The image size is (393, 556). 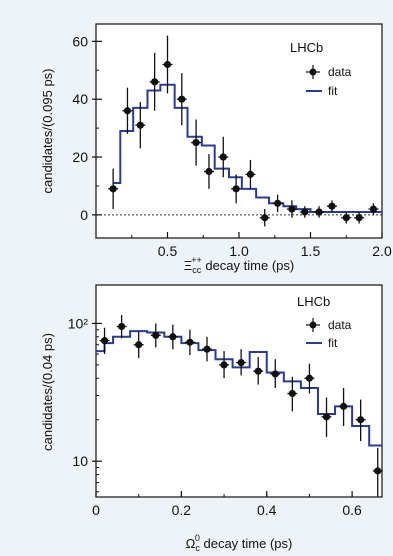 I want to click on x-tick-label: 1.5, so click(x=311, y=251).